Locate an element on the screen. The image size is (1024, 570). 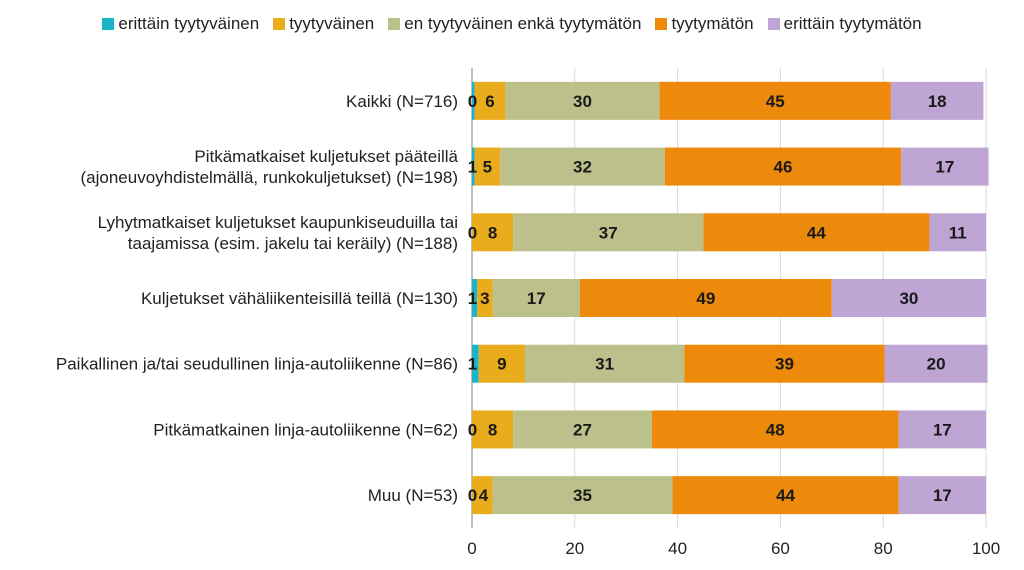
data-label: 4 is located at coordinates (484, 495).